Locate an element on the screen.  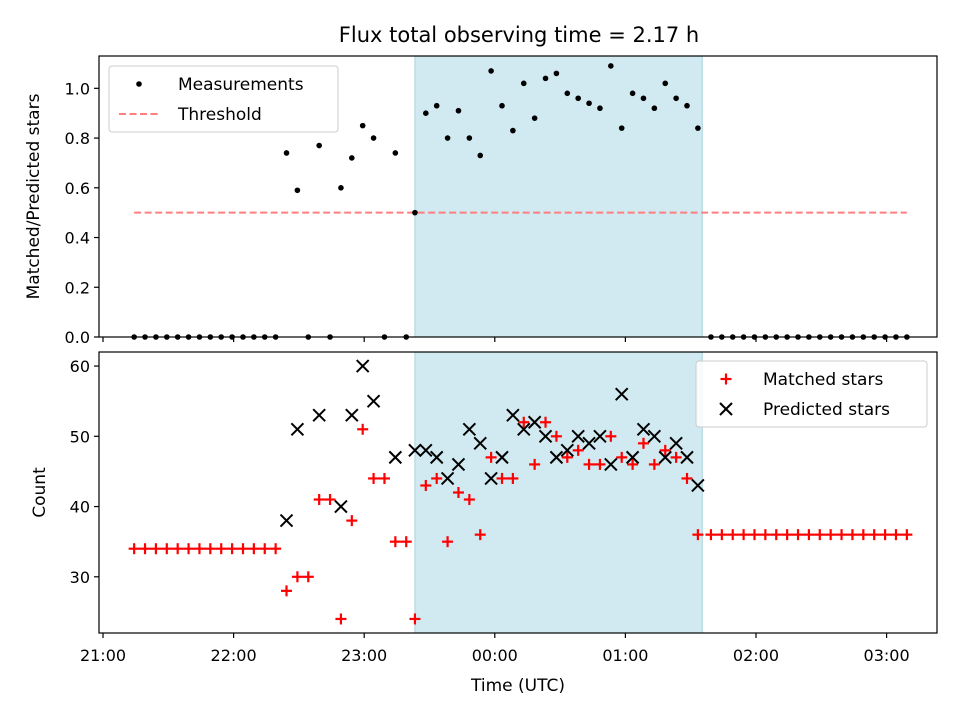
legend-predicted-label: Predicted stars is located at coordinates (826, 410).